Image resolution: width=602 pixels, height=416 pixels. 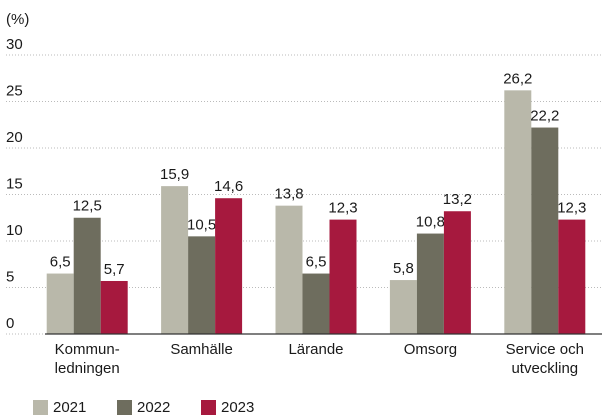 I want to click on data-label: 10,8, so click(x=430, y=222).